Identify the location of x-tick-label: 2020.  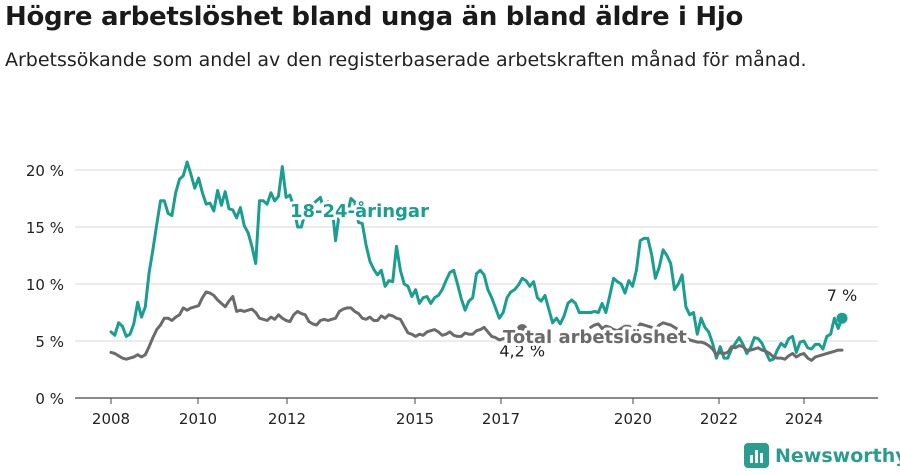
(633, 419).